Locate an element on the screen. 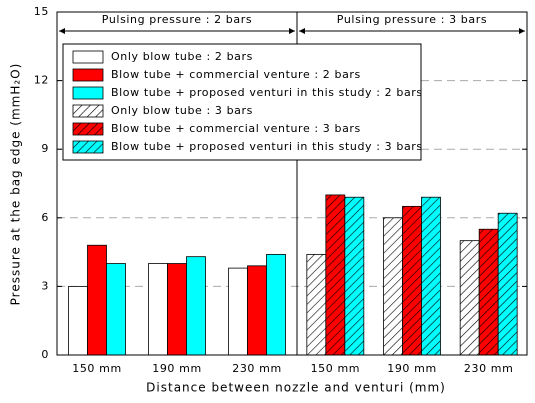  legend-label: Blow tube + commercial venture : 2 bars is located at coordinates (236, 74).